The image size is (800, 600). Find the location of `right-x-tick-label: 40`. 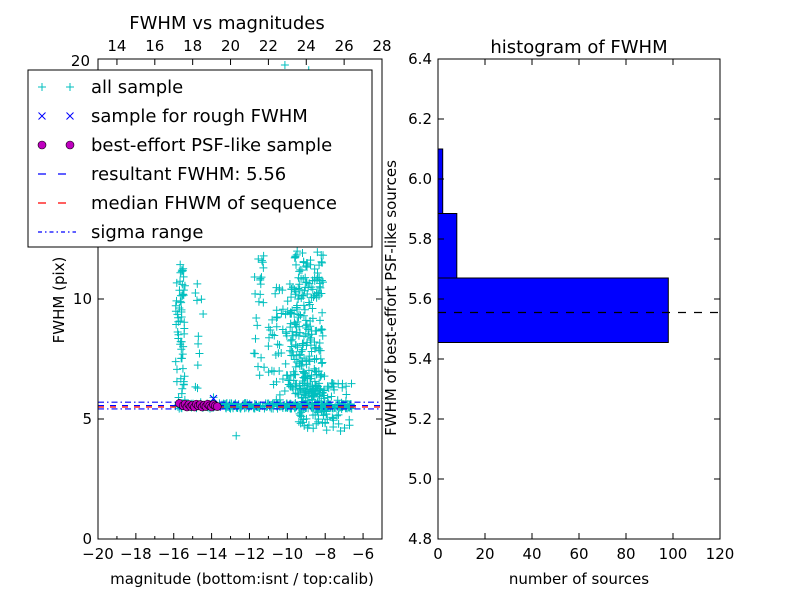

right-x-tick-label: 40 is located at coordinates (531, 554).